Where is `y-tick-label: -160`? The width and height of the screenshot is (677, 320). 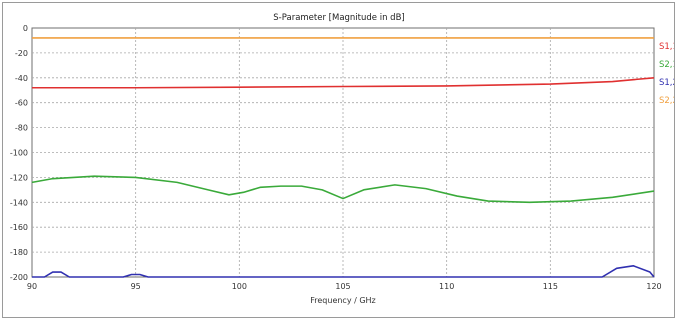 y-tick-label: -160 is located at coordinates (19, 227).